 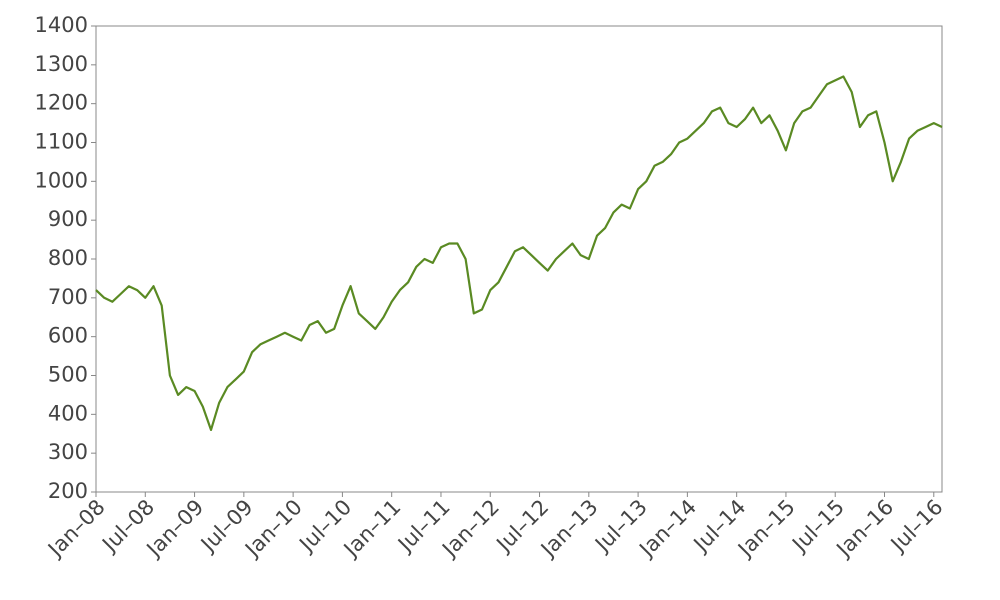 I want to click on y-tick-label: 600, so click(x=68, y=336).